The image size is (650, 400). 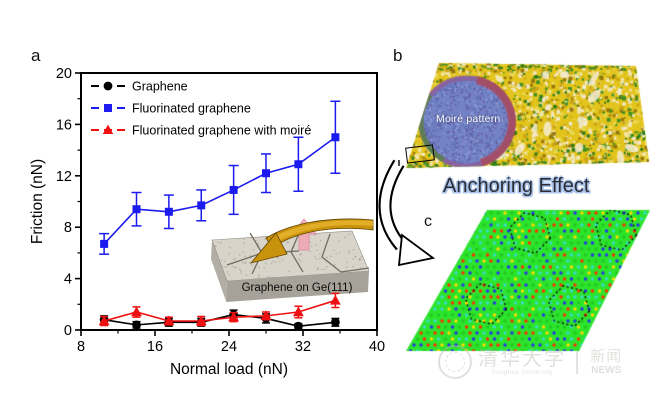 I want to click on watermark: 清华大学 Tsinghua University | 新闻 NEWS, so click(x=530, y=362).